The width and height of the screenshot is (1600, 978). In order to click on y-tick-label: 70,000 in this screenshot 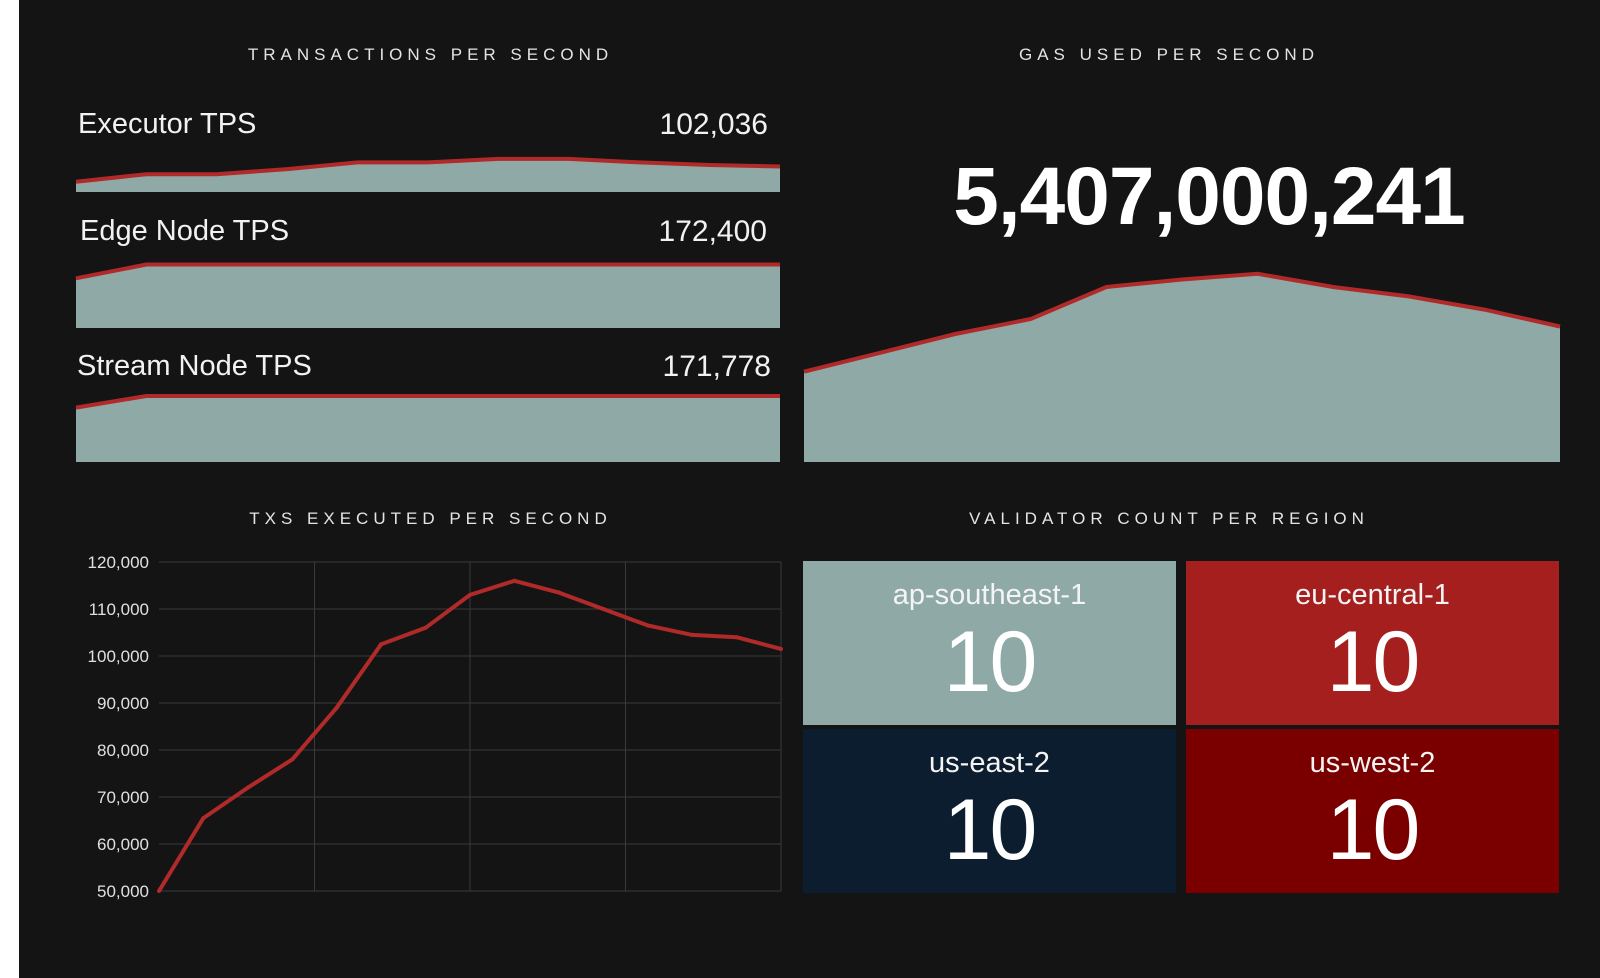, I will do `click(123, 797)`.